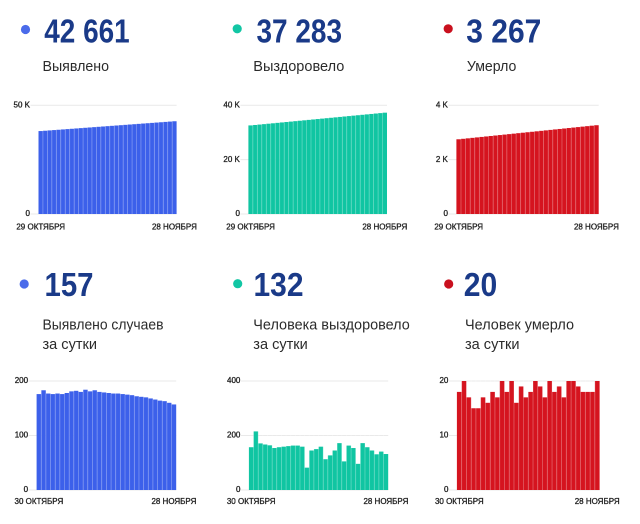 This screenshot has height=524, width=640. I want to click on svg-text: Человек умерло, so click(519, 325).